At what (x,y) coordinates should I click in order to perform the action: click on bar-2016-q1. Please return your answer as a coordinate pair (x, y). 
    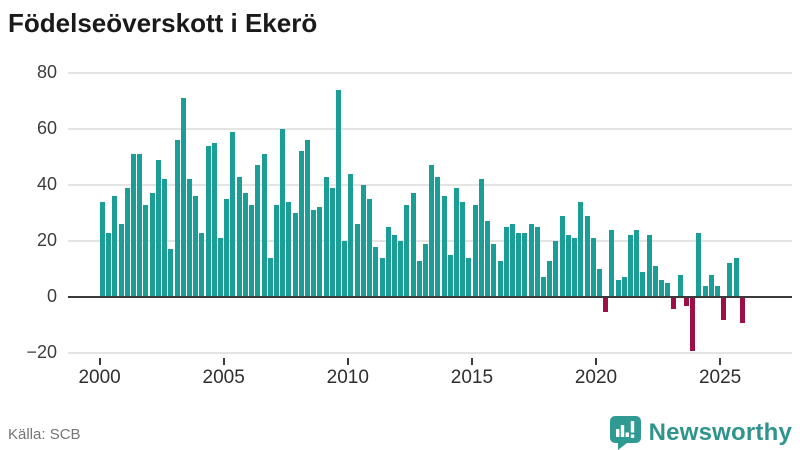
    Looking at the image, I should click on (500, 278).